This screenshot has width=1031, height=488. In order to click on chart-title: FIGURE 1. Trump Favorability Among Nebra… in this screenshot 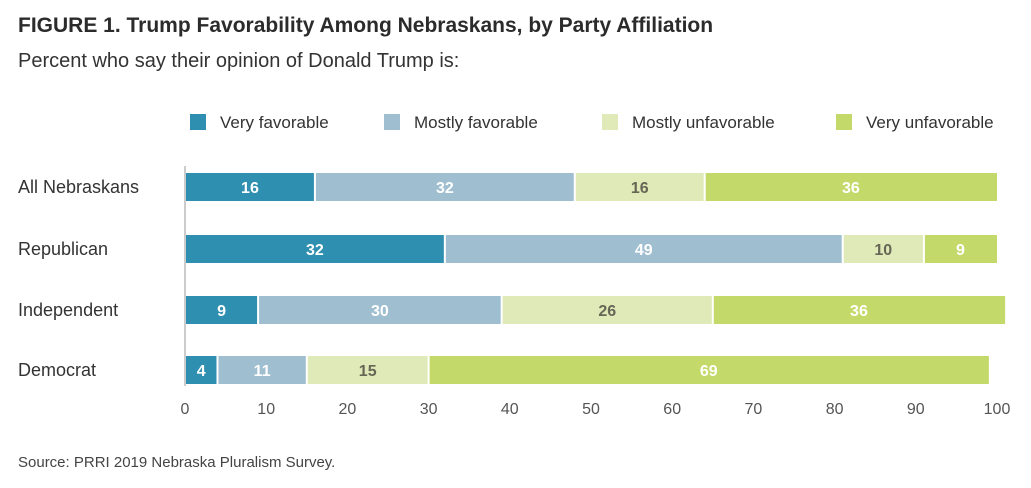, I will do `click(366, 25)`.